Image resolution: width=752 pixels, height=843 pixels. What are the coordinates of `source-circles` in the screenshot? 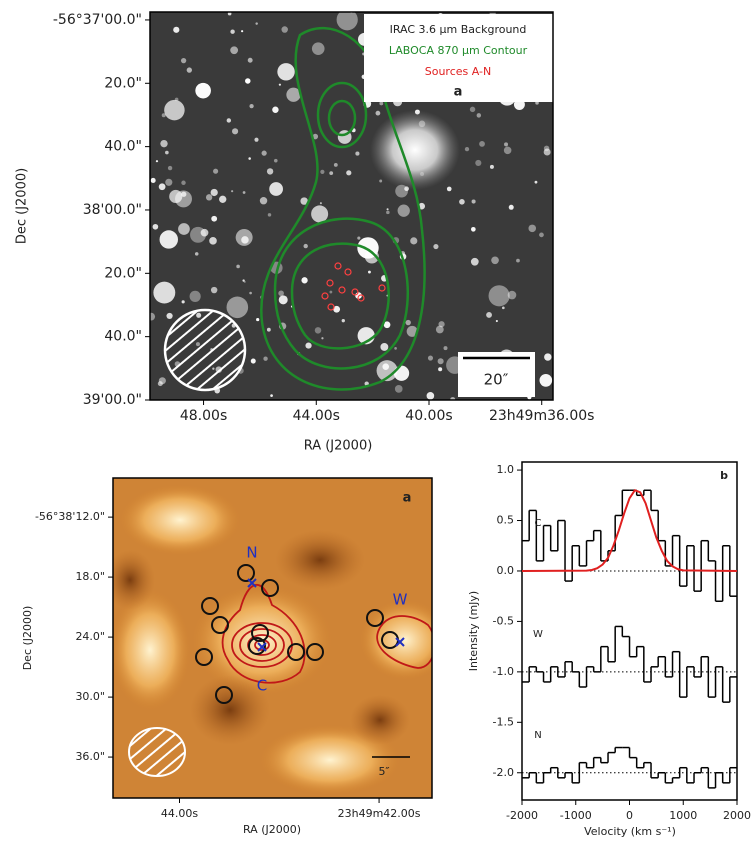 It's located at (297, 634).